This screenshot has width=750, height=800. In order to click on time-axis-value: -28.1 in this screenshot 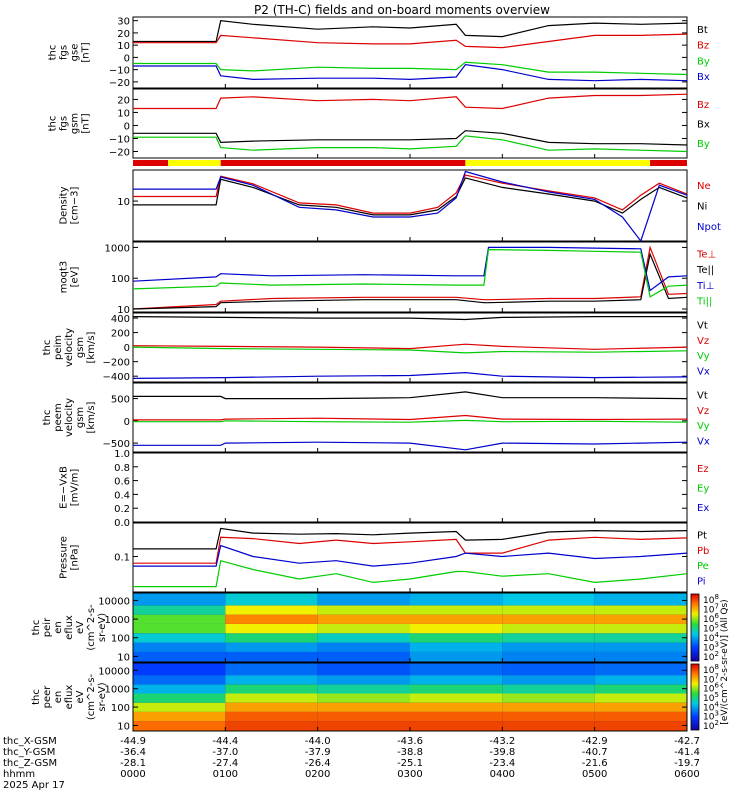, I will do `click(133, 763)`.